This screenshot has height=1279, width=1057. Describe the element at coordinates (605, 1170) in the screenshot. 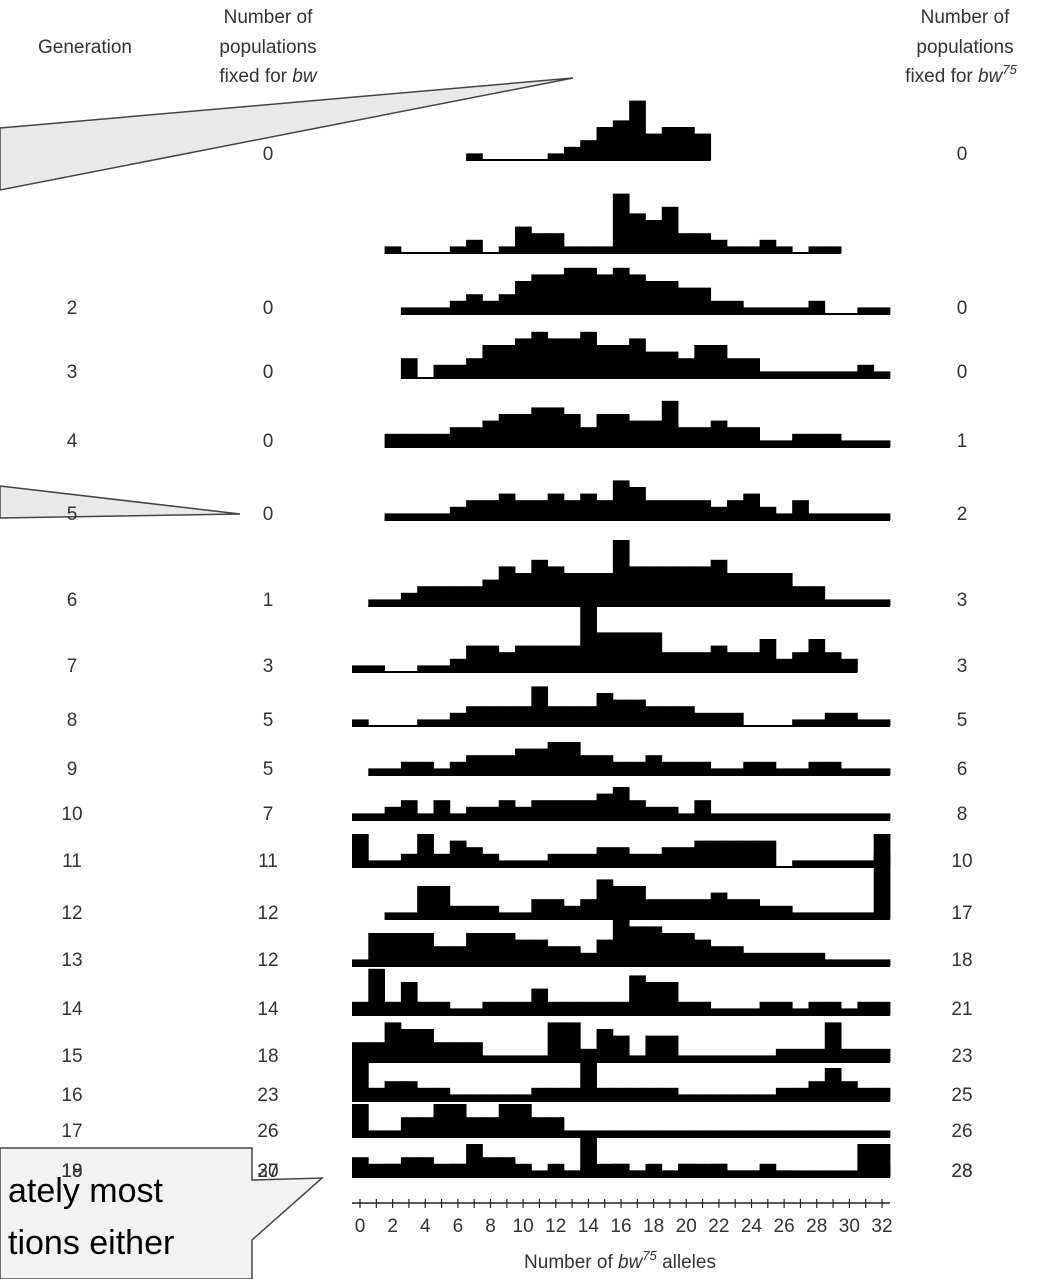

I see `bar-gen19-x15` at that location.